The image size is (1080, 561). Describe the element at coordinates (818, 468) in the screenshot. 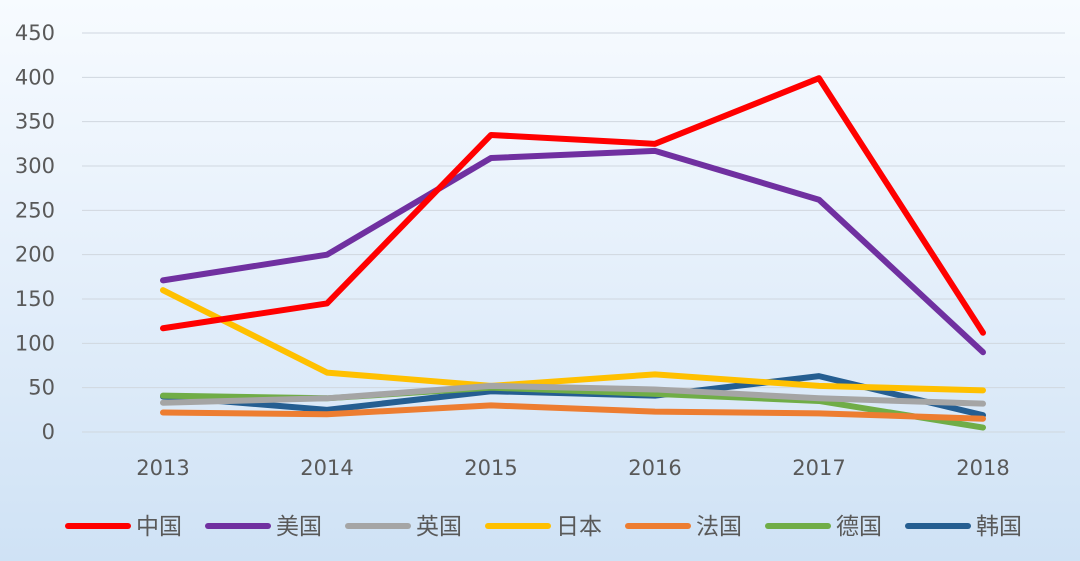

I see `x-tick-label: 2017` at that location.